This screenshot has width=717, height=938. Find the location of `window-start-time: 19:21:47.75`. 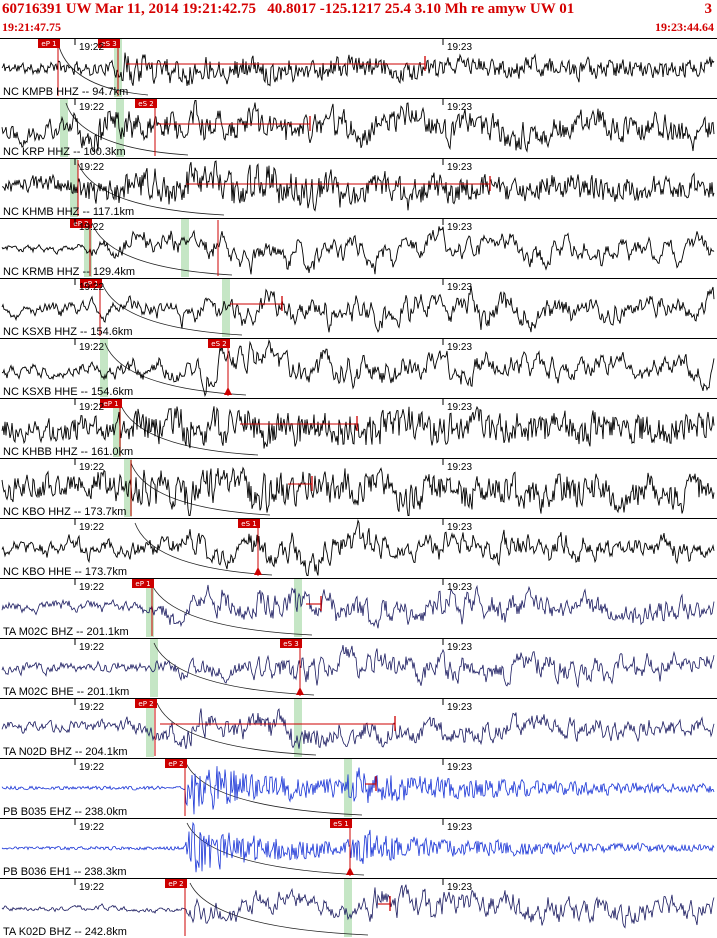

window-start-time: 19:21:47.75 is located at coordinates (31, 27).